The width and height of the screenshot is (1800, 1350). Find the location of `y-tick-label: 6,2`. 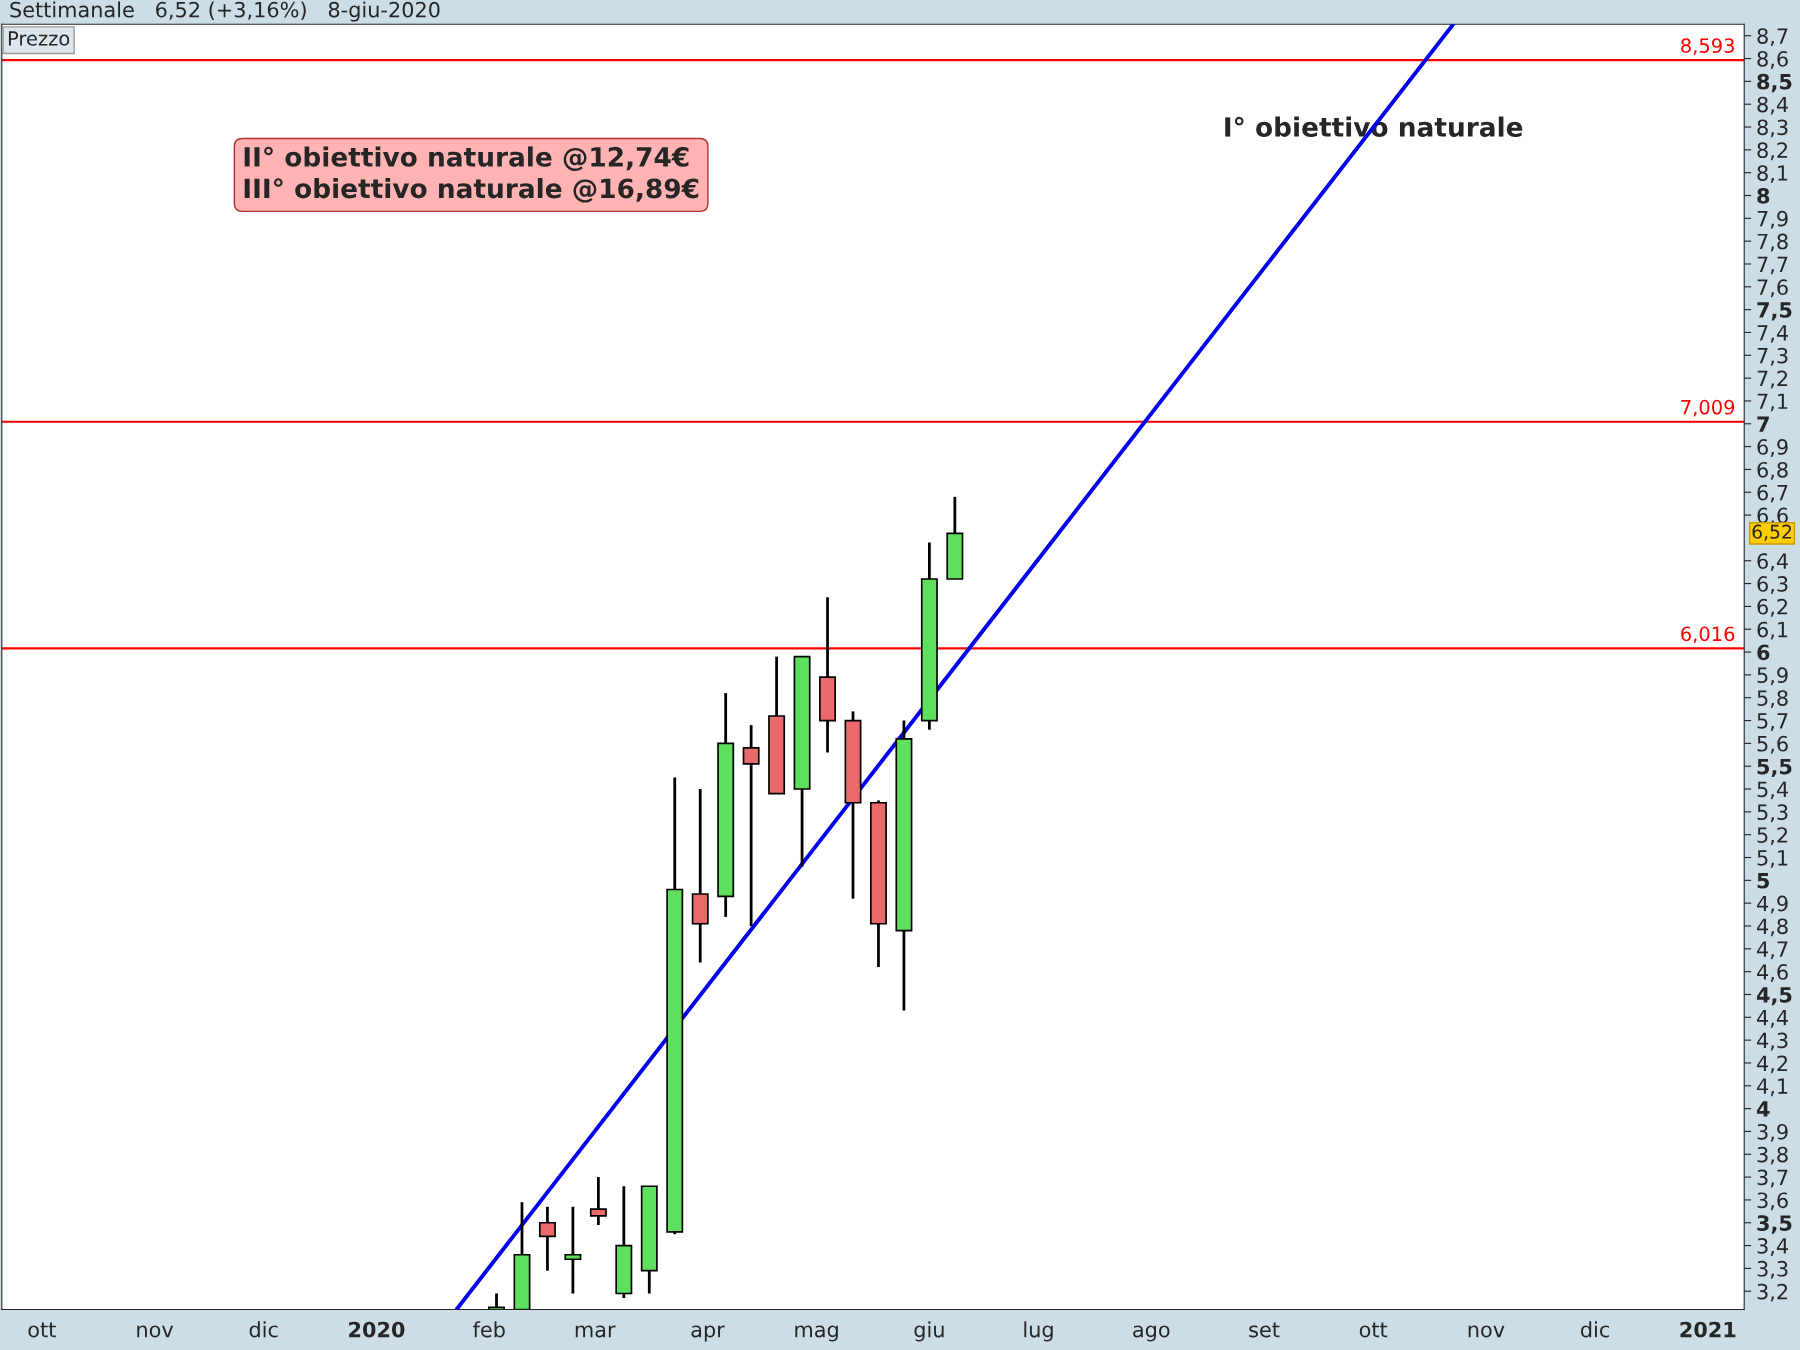

y-tick-label: 6,2 is located at coordinates (1772, 607).